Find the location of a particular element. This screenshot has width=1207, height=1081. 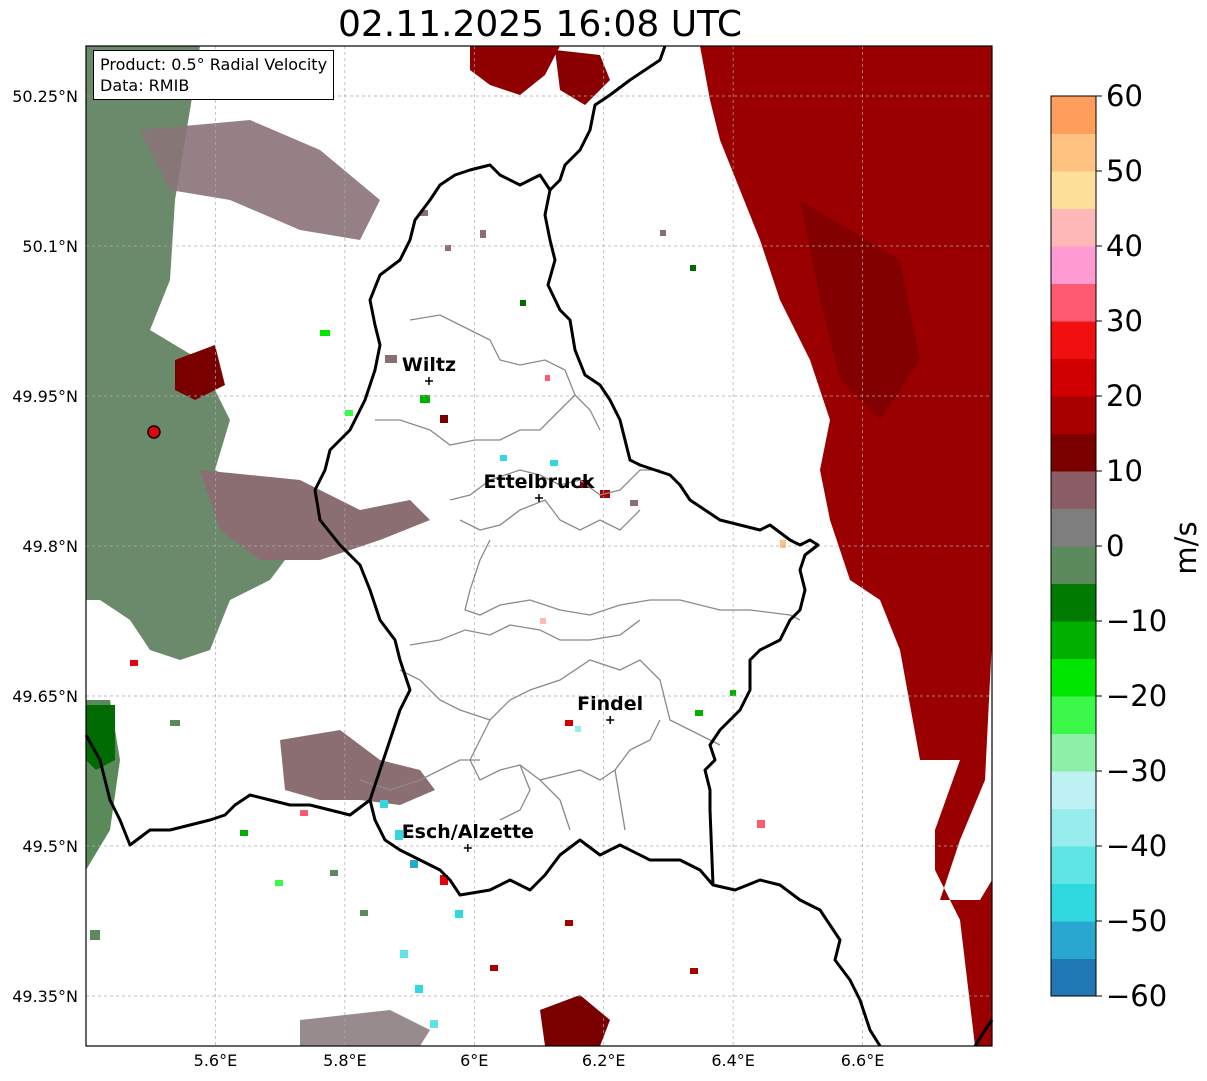

x-tick-label: 6.4°E is located at coordinates (733, 1060).